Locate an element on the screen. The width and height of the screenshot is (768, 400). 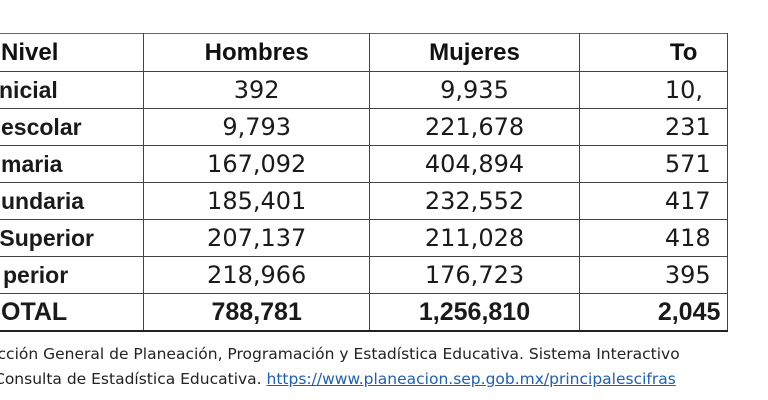
table-row: maria 167,092 404,894 571 is located at coordinates (364, 164).